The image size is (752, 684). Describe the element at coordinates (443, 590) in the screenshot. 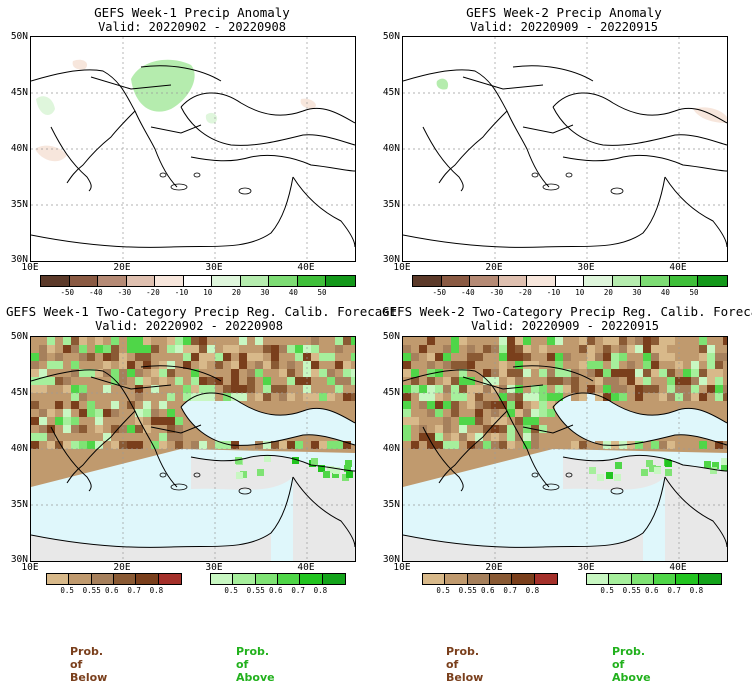

I see `colorbar-tick-label: 0.5` at that location.